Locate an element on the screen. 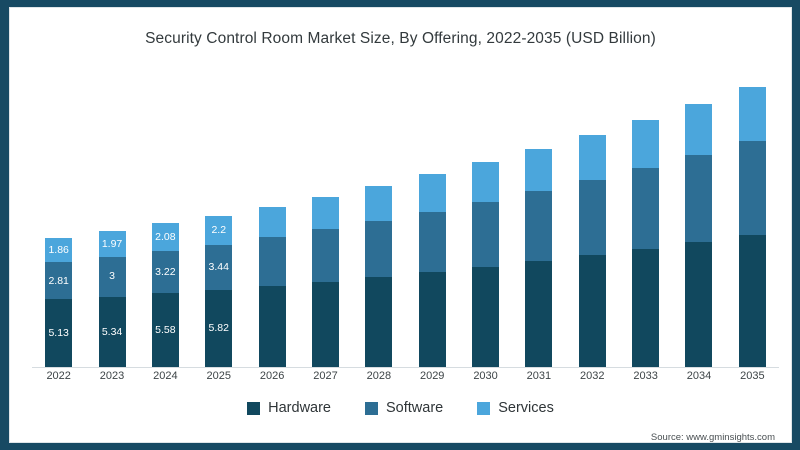 The width and height of the screenshot is (800, 450). bar-segment-hardware: 5.58 is located at coordinates (165, 330).